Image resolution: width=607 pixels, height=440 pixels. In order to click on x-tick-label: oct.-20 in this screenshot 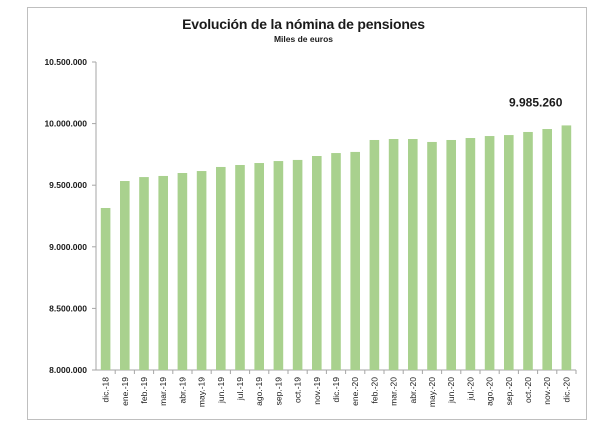, I will do `click(528, 390)`.